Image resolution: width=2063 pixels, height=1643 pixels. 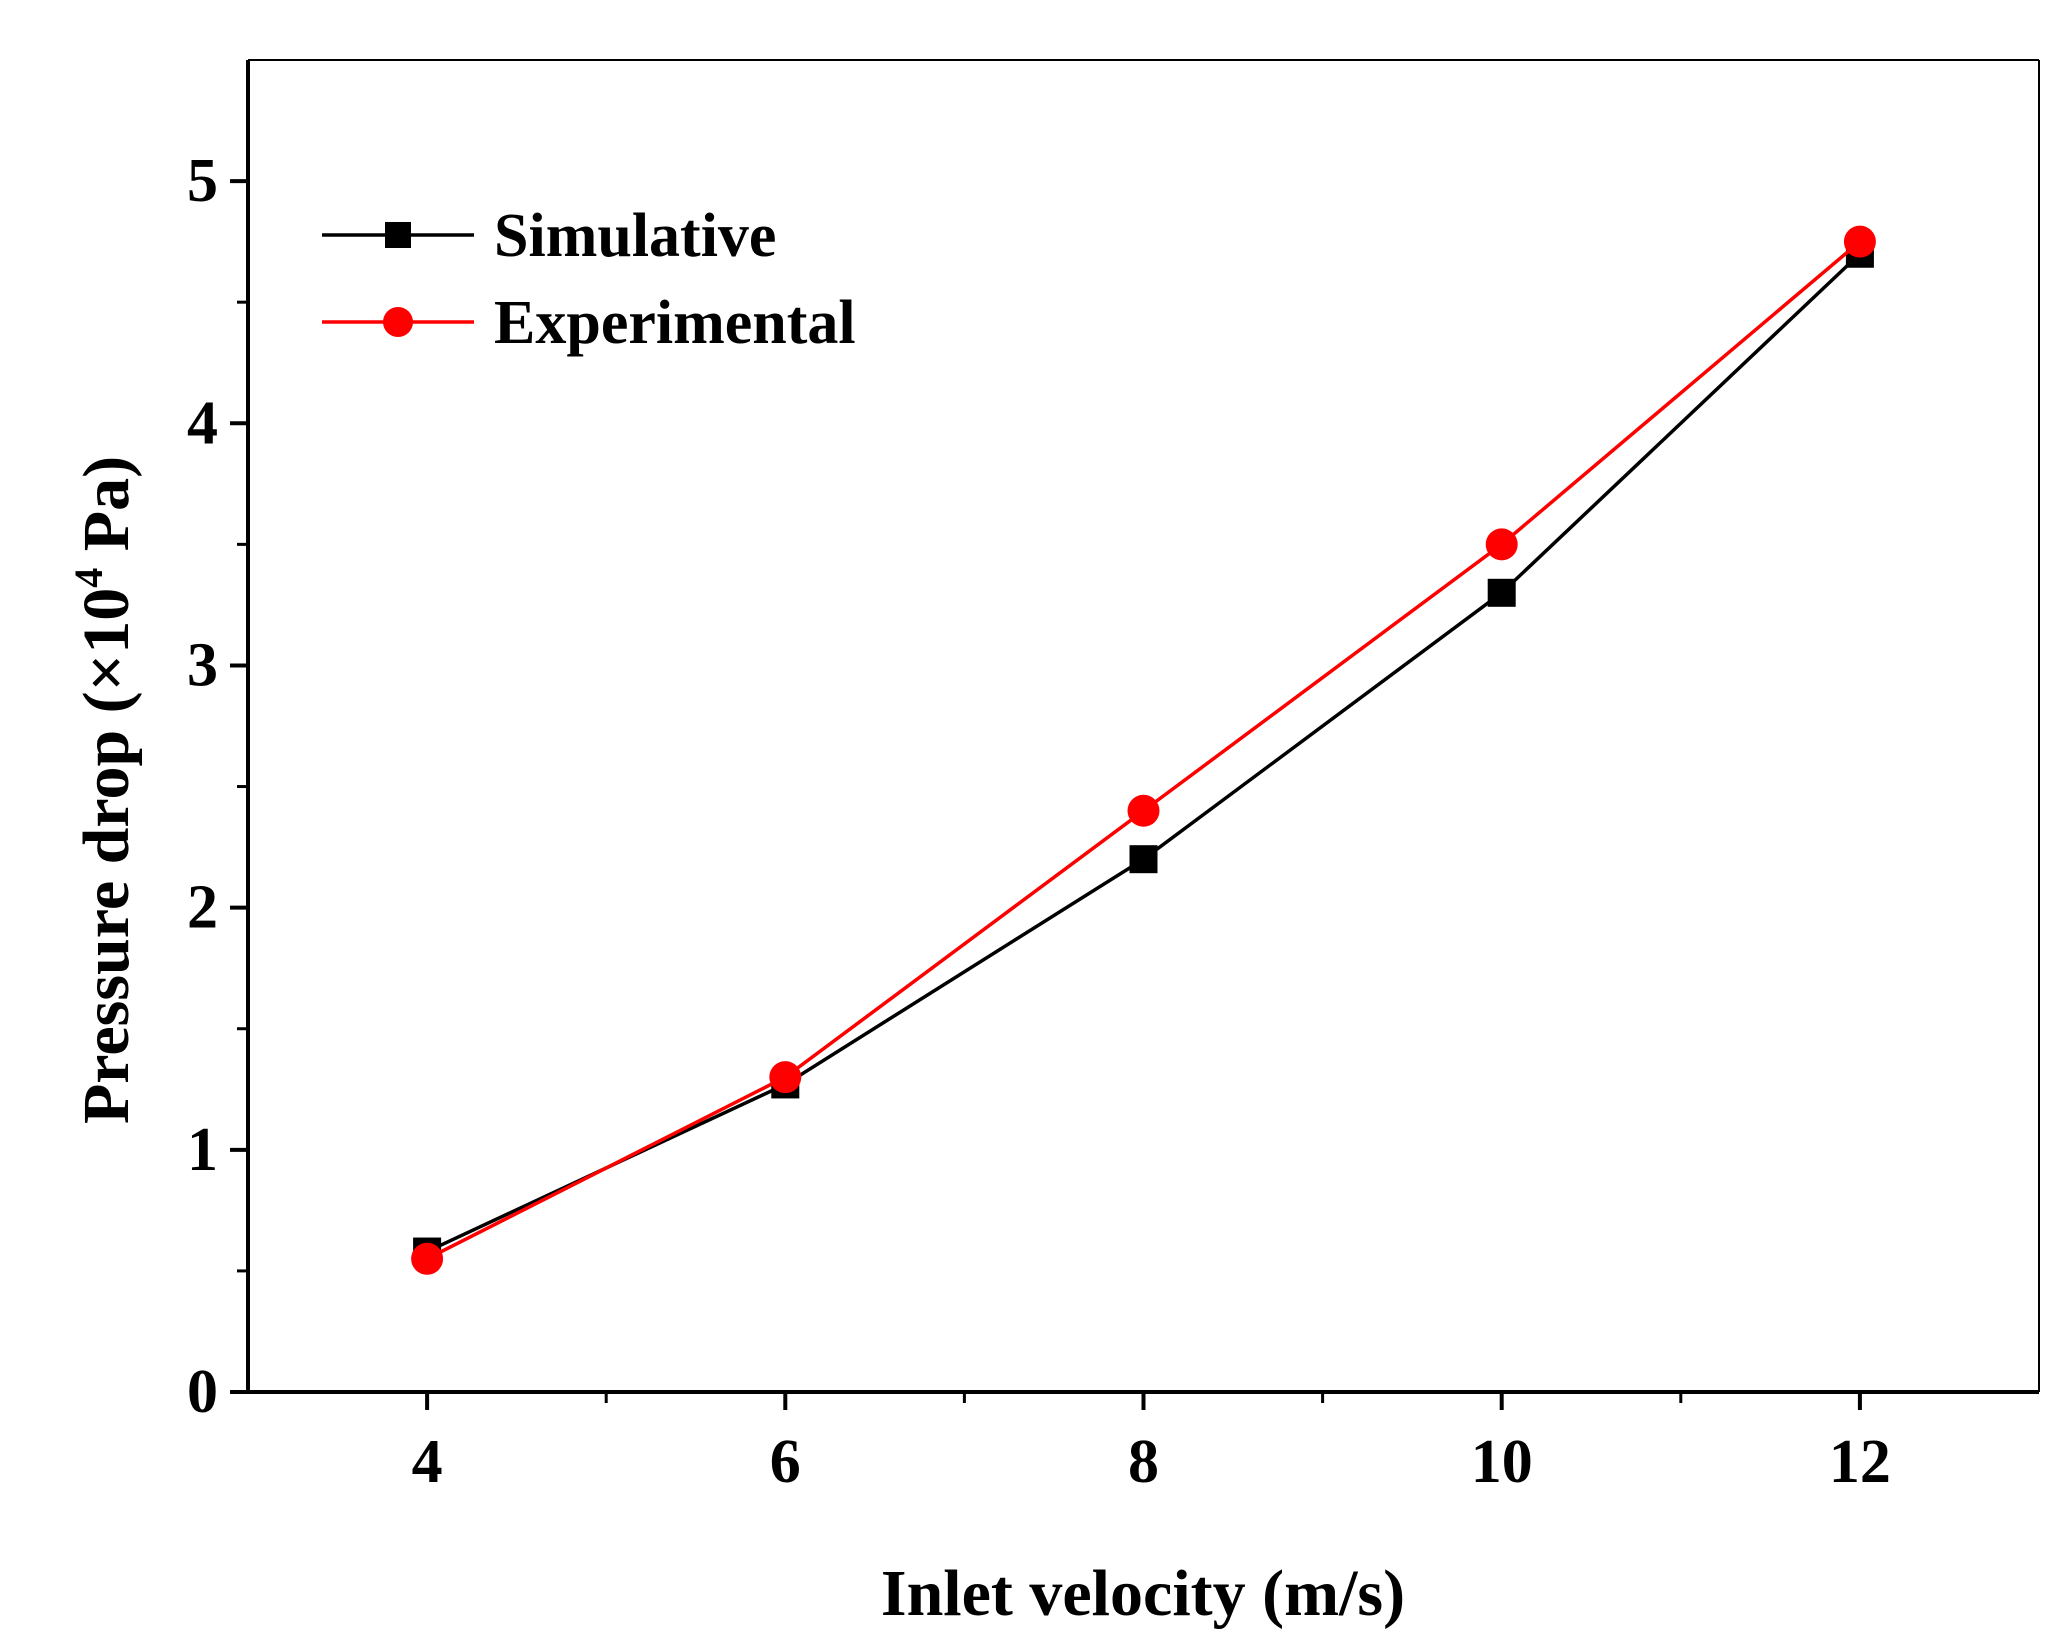 I want to click on y-tick-label-0: 0, so click(x=202, y=1392).